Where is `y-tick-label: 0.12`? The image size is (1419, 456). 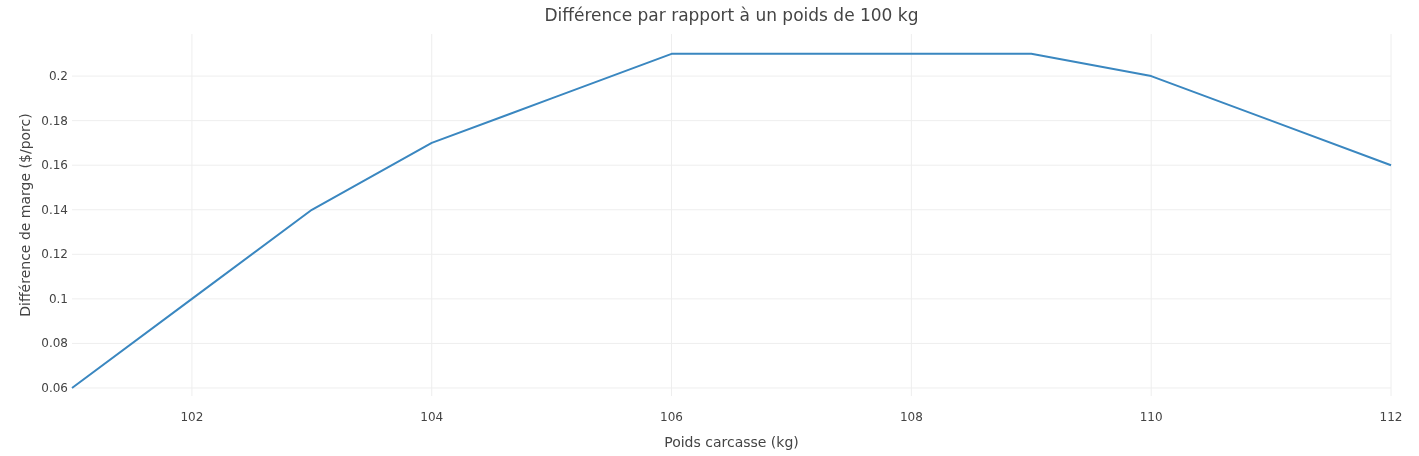
y-tick-label: 0.12 is located at coordinates (54, 254).